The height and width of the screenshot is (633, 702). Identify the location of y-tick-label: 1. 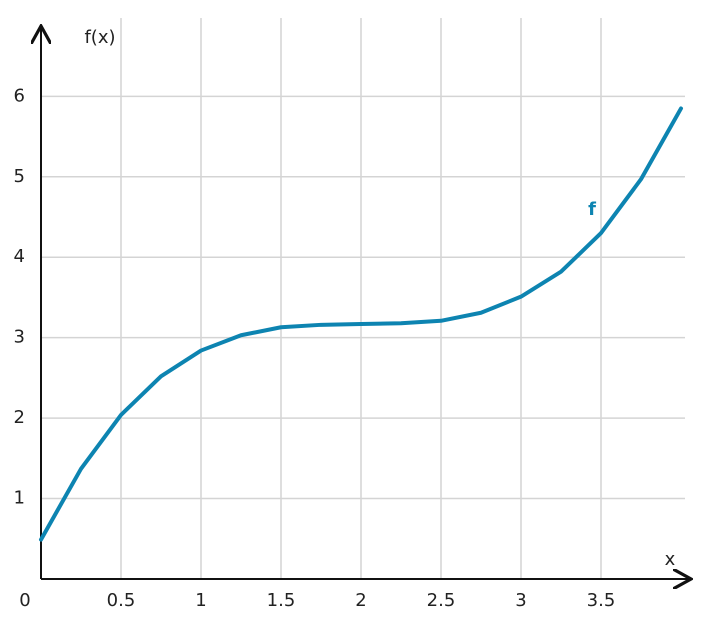
(19, 498).